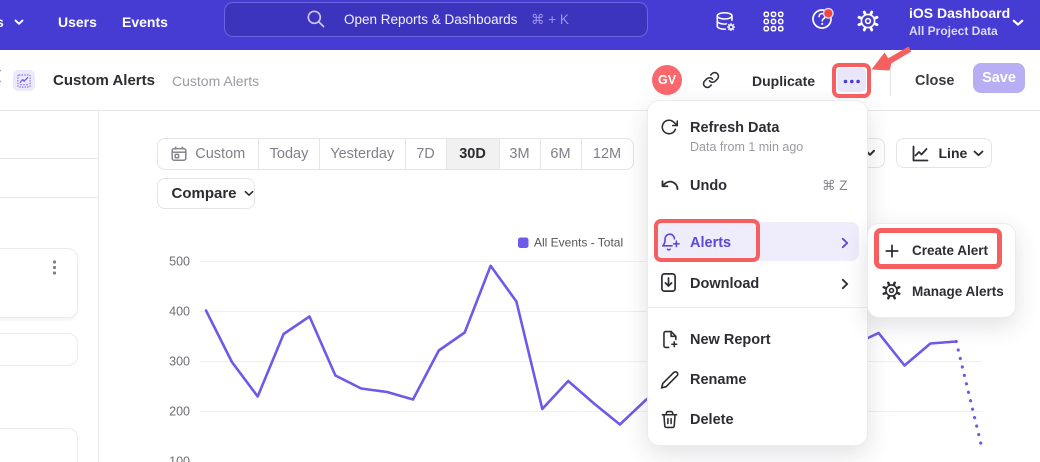  Describe the element at coordinates (179, 262) in the screenshot. I see `svg-text: 500` at that location.